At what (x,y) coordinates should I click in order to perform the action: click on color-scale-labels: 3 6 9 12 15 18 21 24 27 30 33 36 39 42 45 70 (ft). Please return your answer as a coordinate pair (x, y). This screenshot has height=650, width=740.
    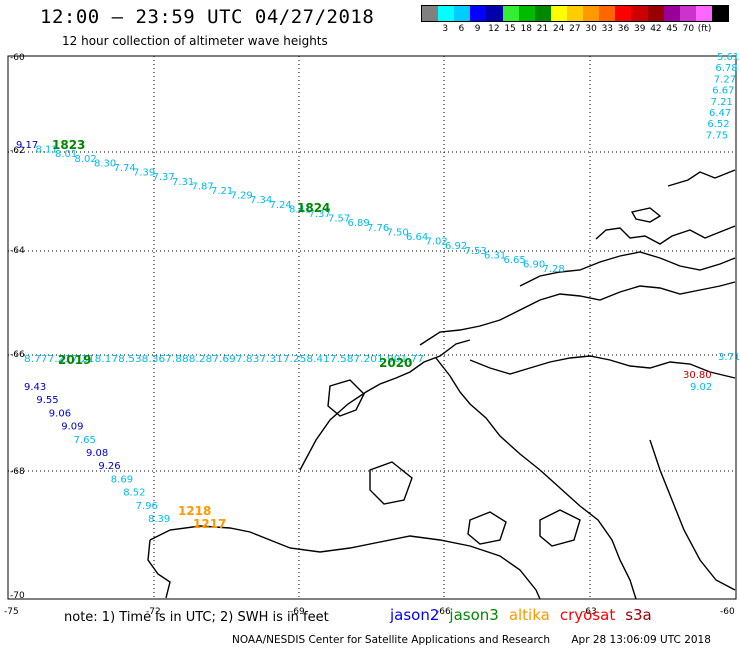
    Looking at the image, I should click on (575, 30).